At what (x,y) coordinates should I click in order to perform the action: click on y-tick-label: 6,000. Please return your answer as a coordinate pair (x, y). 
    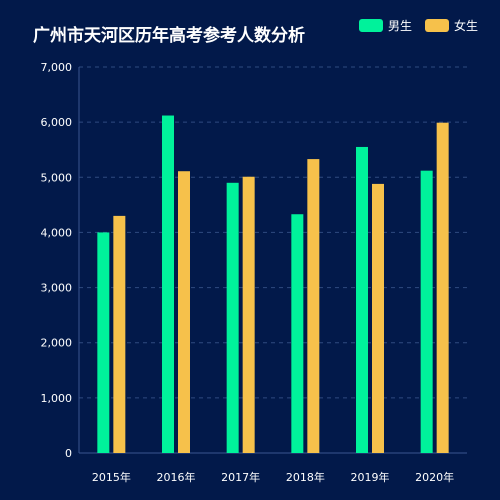
    Looking at the image, I should click on (57, 122).